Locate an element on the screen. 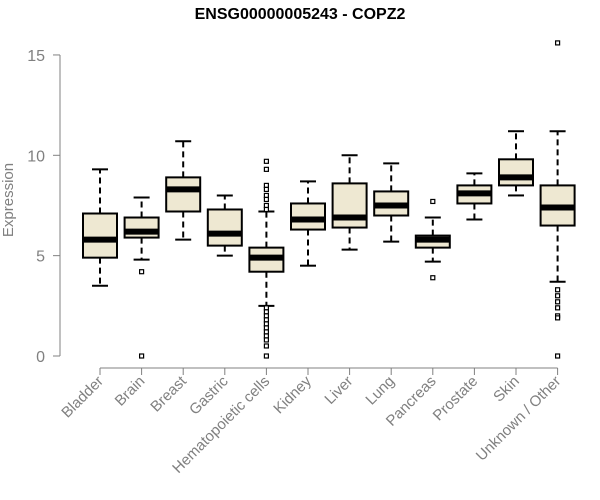 The height and width of the screenshot is (500, 600). x-tick-label: Breast is located at coordinates (168, 393).